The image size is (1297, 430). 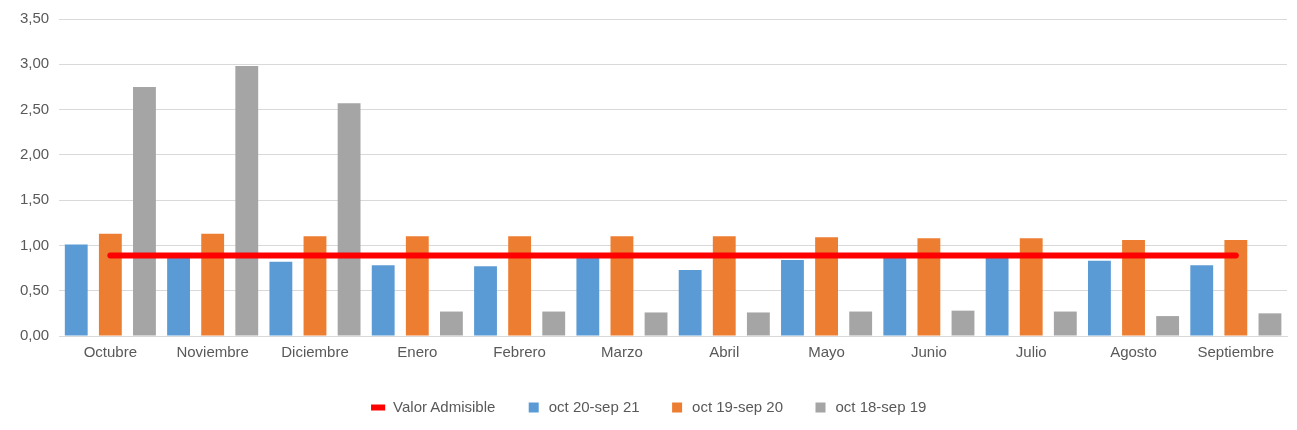 I want to click on y-tick-label: 0,50, so click(x=34, y=289).